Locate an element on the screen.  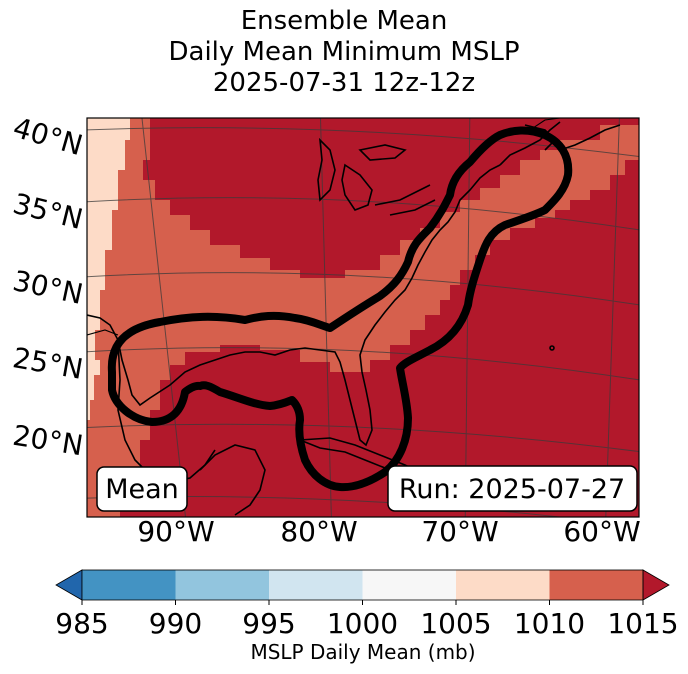
lon-label-90w: 90°W is located at coordinates (175, 531).